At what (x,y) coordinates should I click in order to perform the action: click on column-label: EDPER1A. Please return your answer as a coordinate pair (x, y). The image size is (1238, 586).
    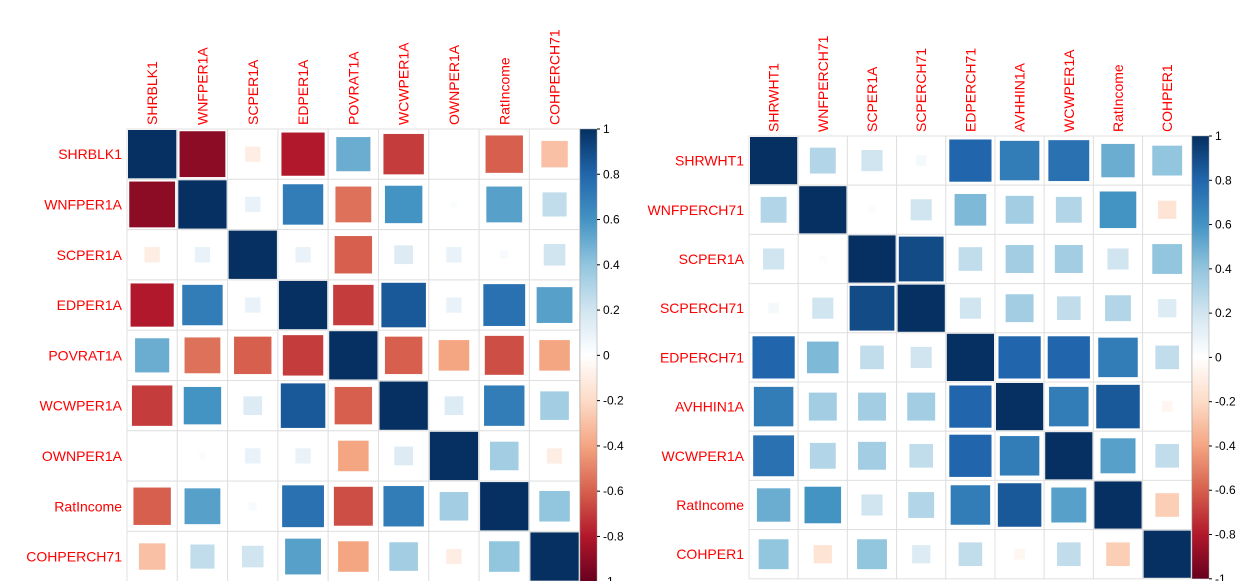
    Looking at the image, I should click on (303, 92).